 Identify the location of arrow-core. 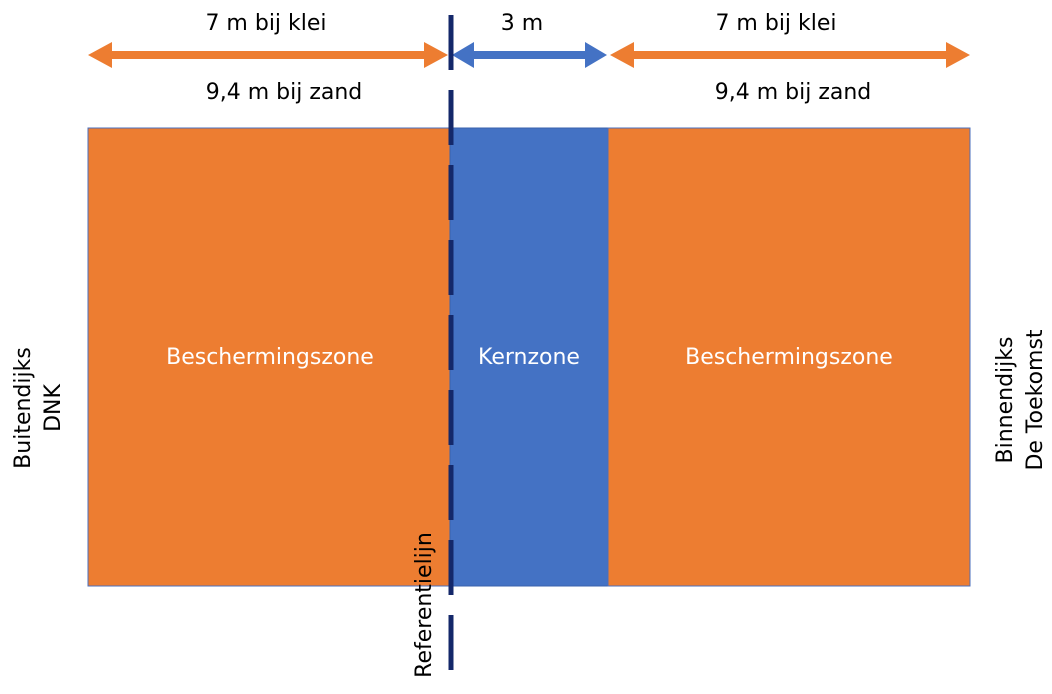
(529, 55).